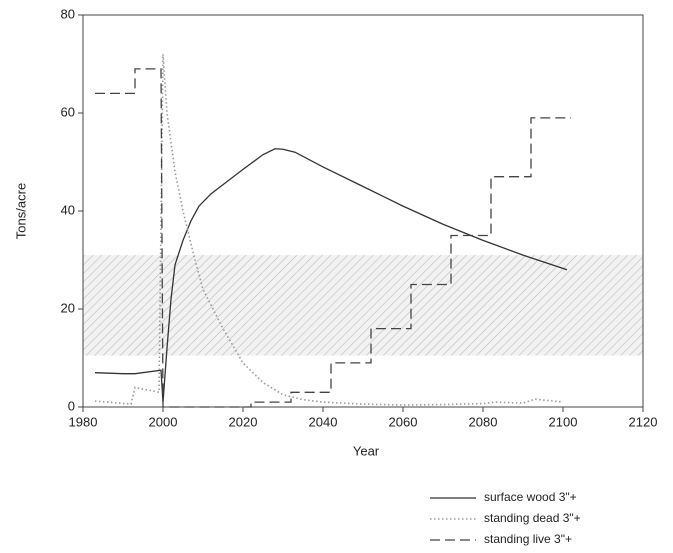 This screenshot has height=553, width=673. Describe the element at coordinates (530, 497) in the screenshot. I see `legend-label: surface wood 3"+` at that location.